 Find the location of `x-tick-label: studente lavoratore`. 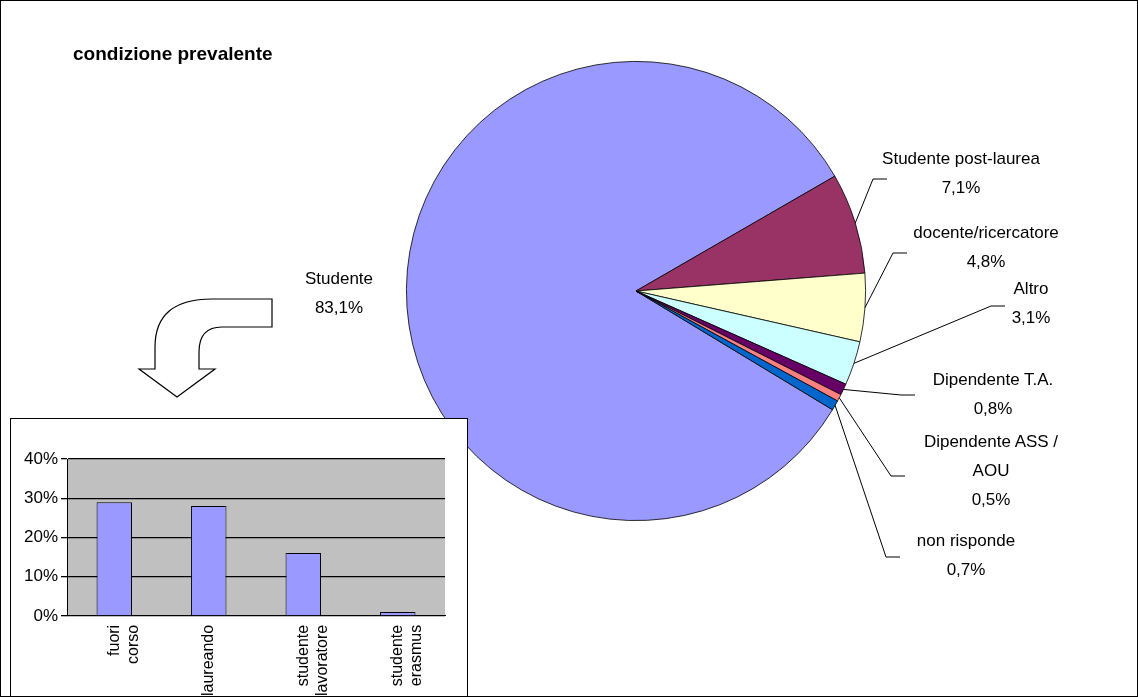

x-tick-label: studente lavoratore is located at coordinates (311, 660).